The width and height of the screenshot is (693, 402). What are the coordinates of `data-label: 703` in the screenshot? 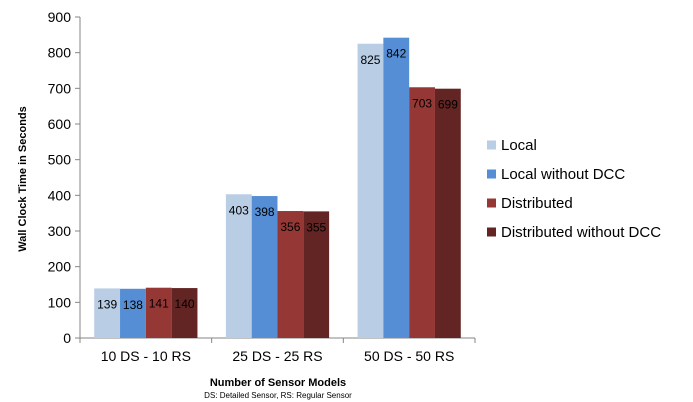 It's located at (422, 103).